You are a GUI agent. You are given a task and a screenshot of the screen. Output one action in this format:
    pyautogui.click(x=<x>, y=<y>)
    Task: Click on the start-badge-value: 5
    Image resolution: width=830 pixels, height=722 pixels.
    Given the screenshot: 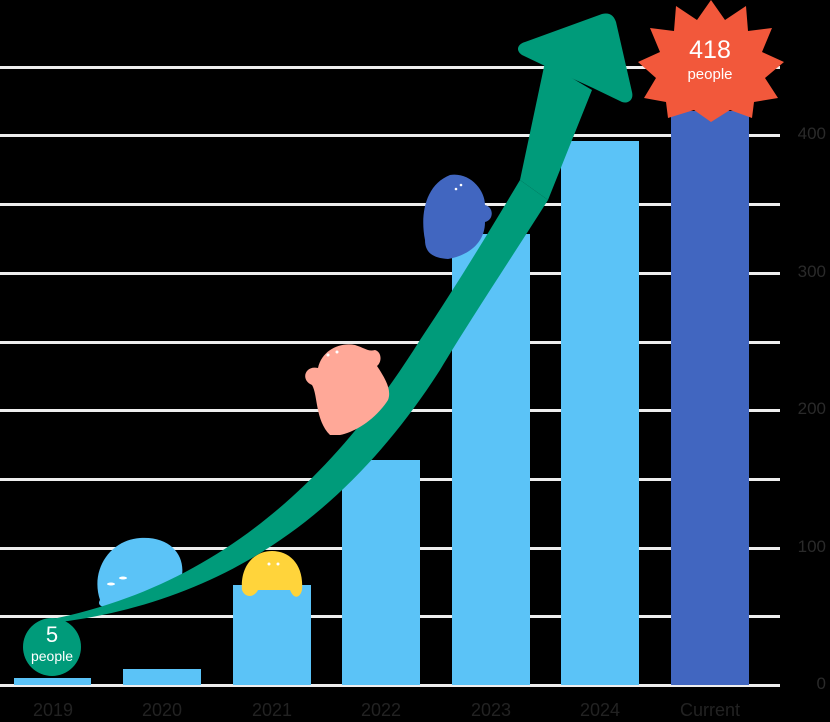 What is the action you would take?
    pyautogui.click(x=52, y=634)
    